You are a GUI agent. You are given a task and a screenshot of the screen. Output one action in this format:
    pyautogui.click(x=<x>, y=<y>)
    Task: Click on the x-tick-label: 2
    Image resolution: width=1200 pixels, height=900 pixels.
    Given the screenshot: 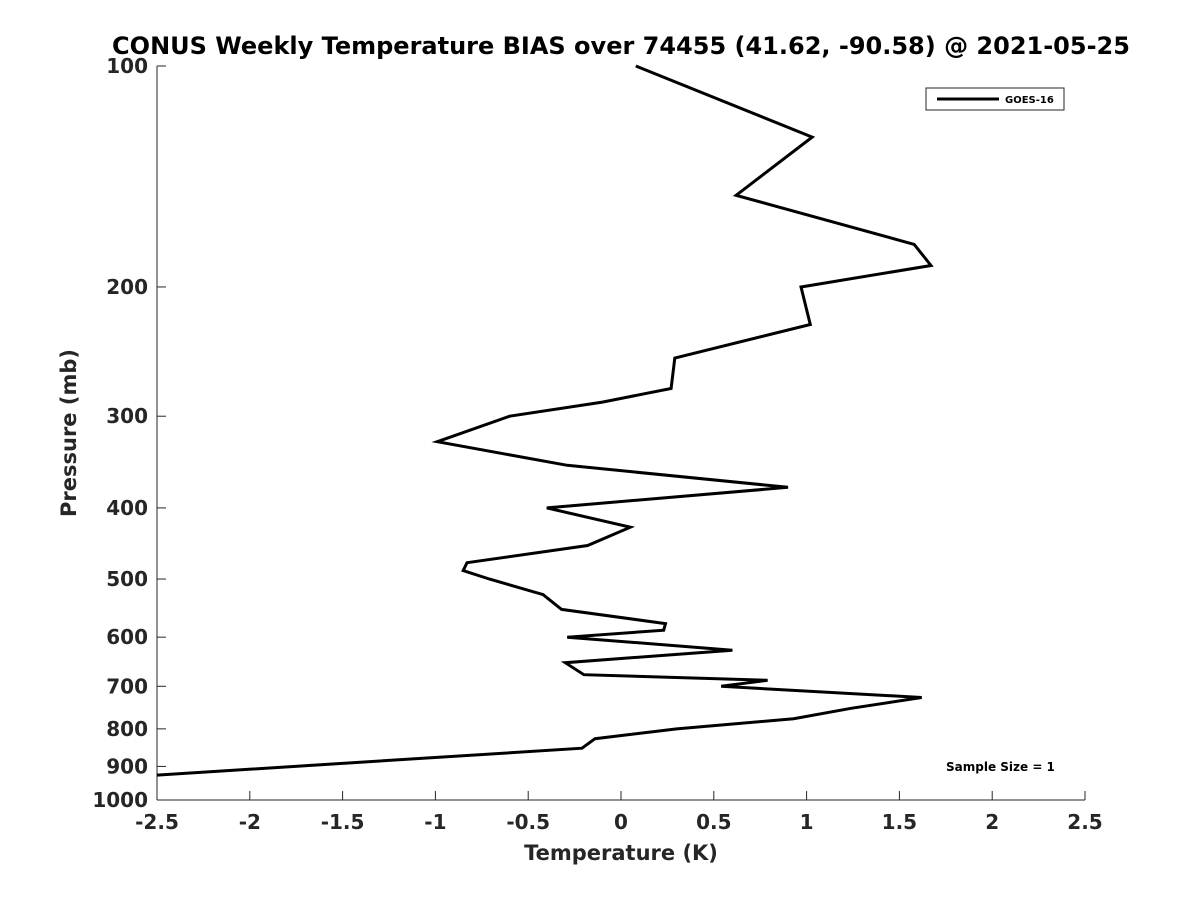 What is the action you would take?
    pyautogui.click(x=992, y=822)
    